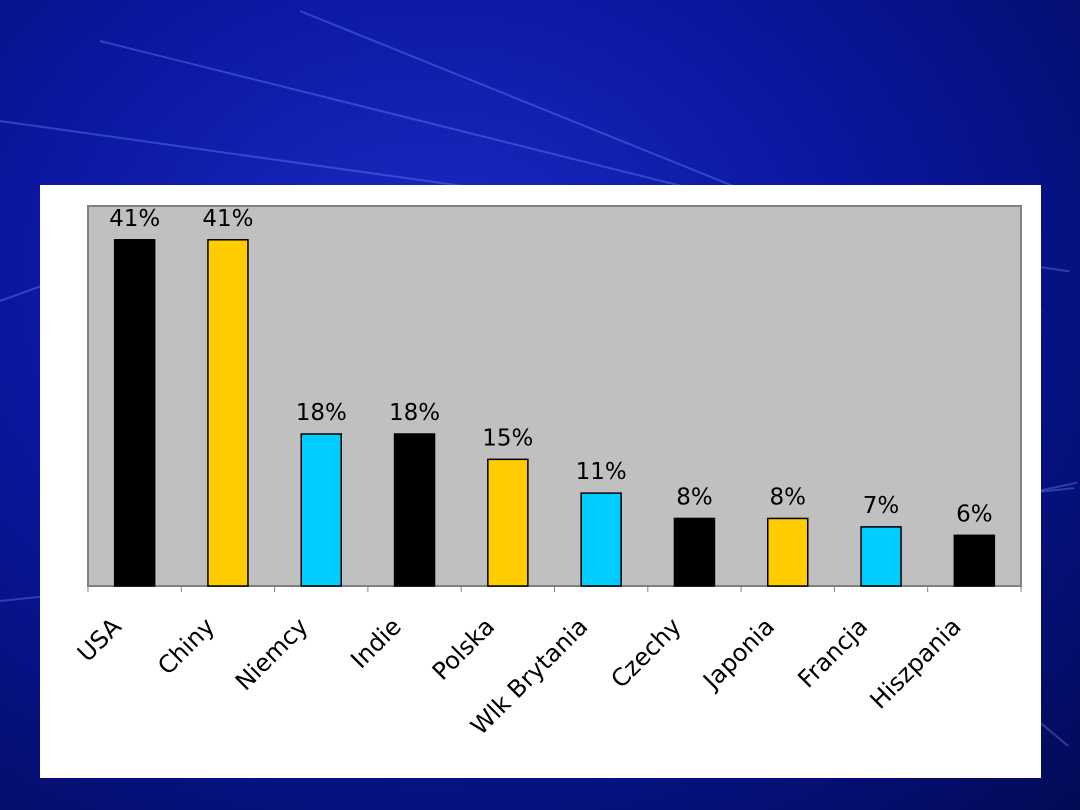 The height and width of the screenshot is (810, 1080). What do you see at coordinates (974, 560) in the screenshot?
I see `bar-hiszpania` at bounding box center [974, 560].